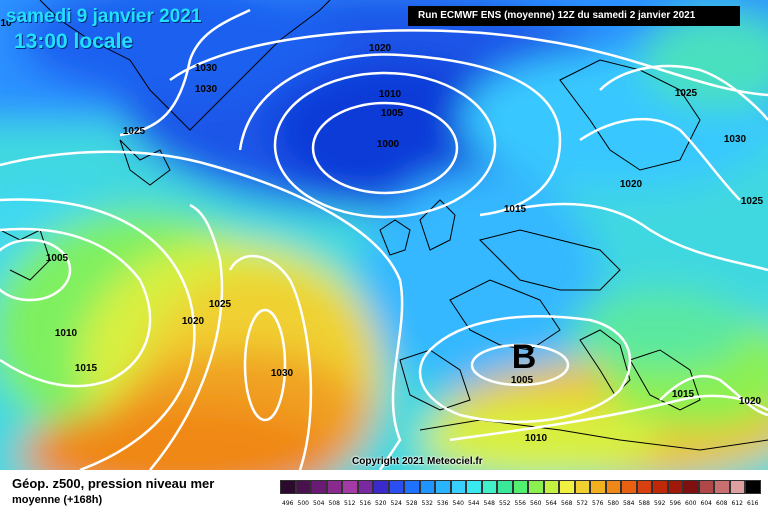 The image size is (768, 512). Describe the element at coordinates (113, 483) in the screenshot. I see `legend-title: Géop. z500, pression niveau mer` at that location.